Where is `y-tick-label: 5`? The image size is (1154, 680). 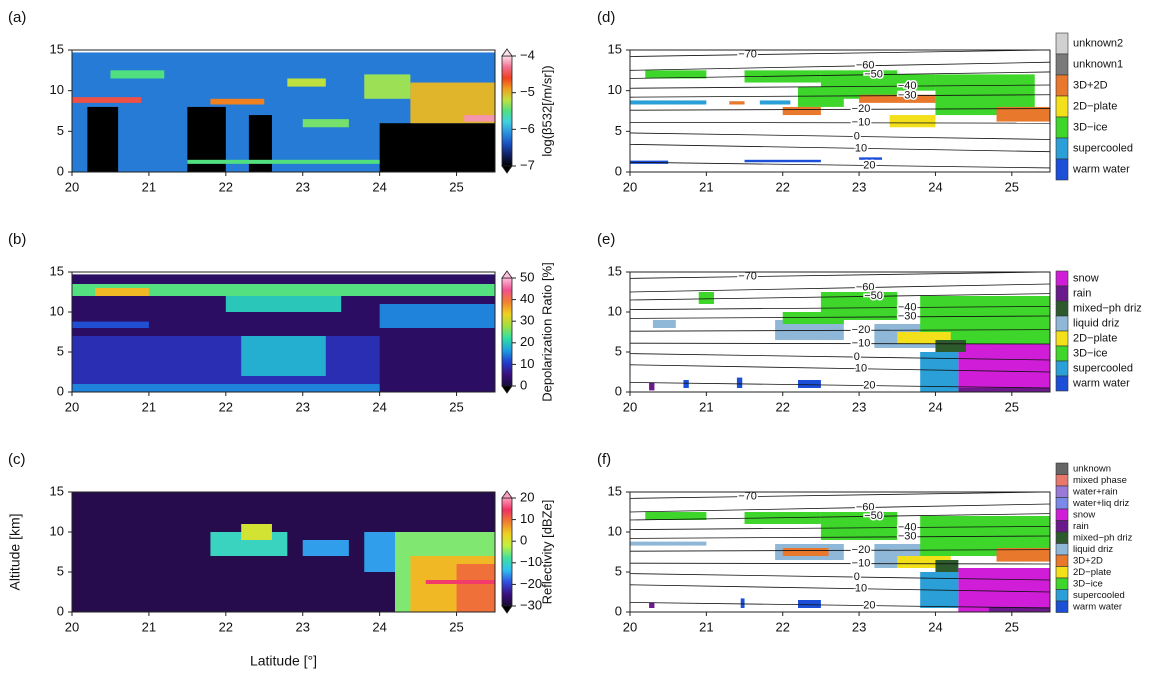
y-tick-label: 5 is located at coordinates (618, 570).